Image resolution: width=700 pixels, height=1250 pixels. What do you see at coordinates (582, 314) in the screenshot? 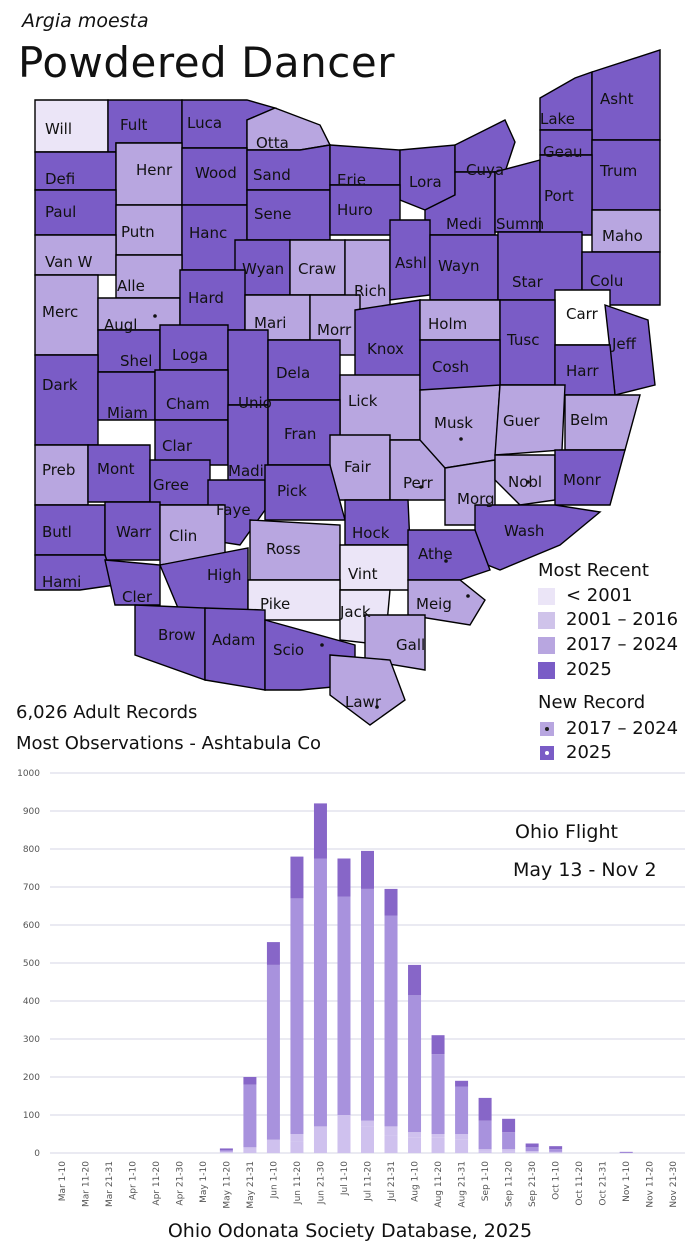
I see `county-label-carr: Carr` at bounding box center [582, 314].